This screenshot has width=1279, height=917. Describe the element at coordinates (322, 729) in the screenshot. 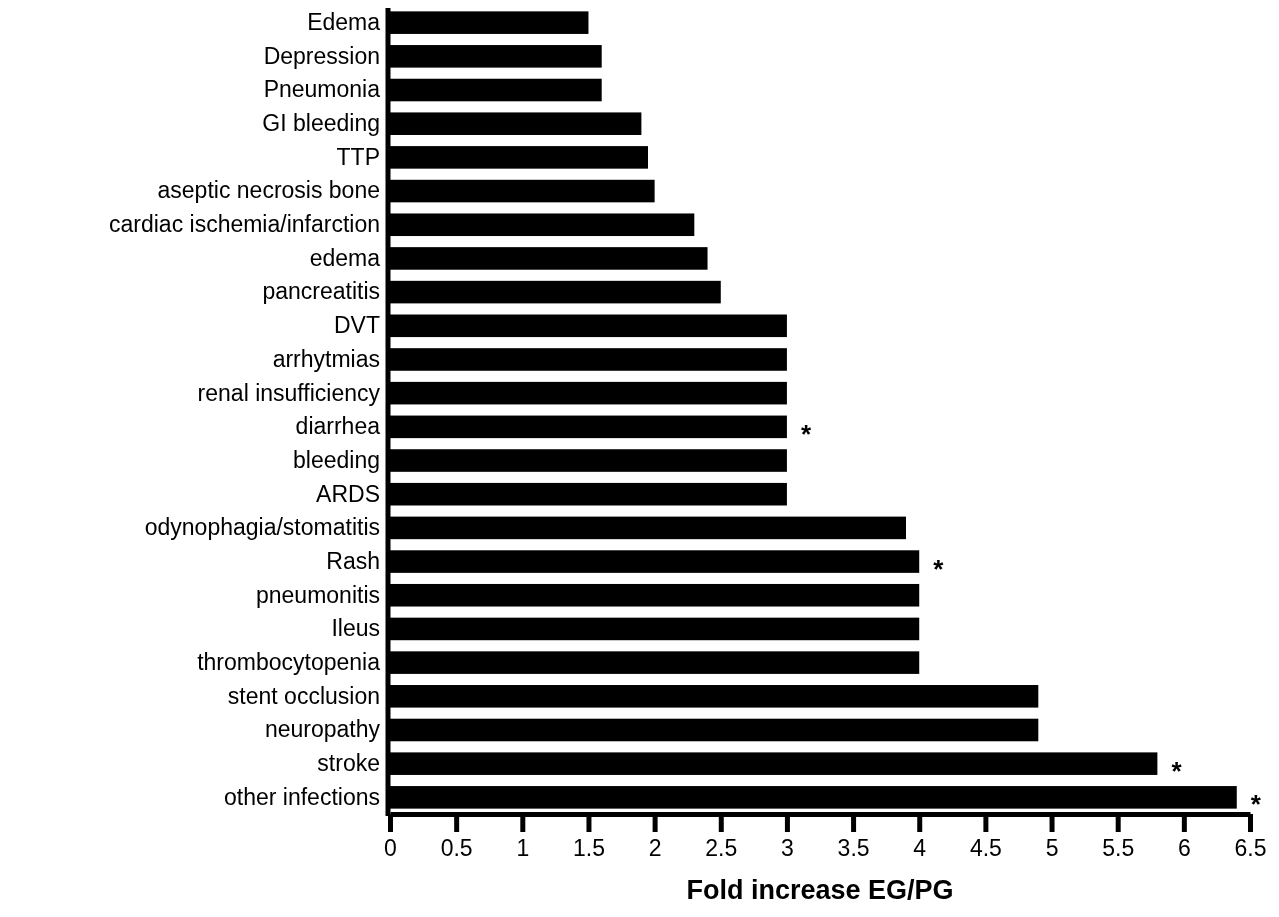

I see `y-tick-label: neuropathy` at that location.